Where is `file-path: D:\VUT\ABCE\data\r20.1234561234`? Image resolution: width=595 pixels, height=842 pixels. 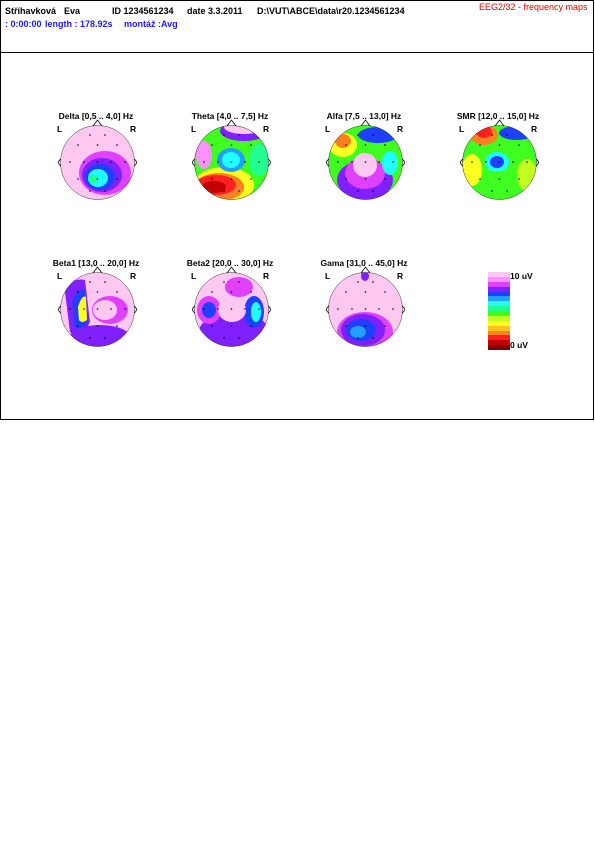
file-path: D:\VUT\ABCE\data\r20.1234561234 is located at coordinates (331, 11).